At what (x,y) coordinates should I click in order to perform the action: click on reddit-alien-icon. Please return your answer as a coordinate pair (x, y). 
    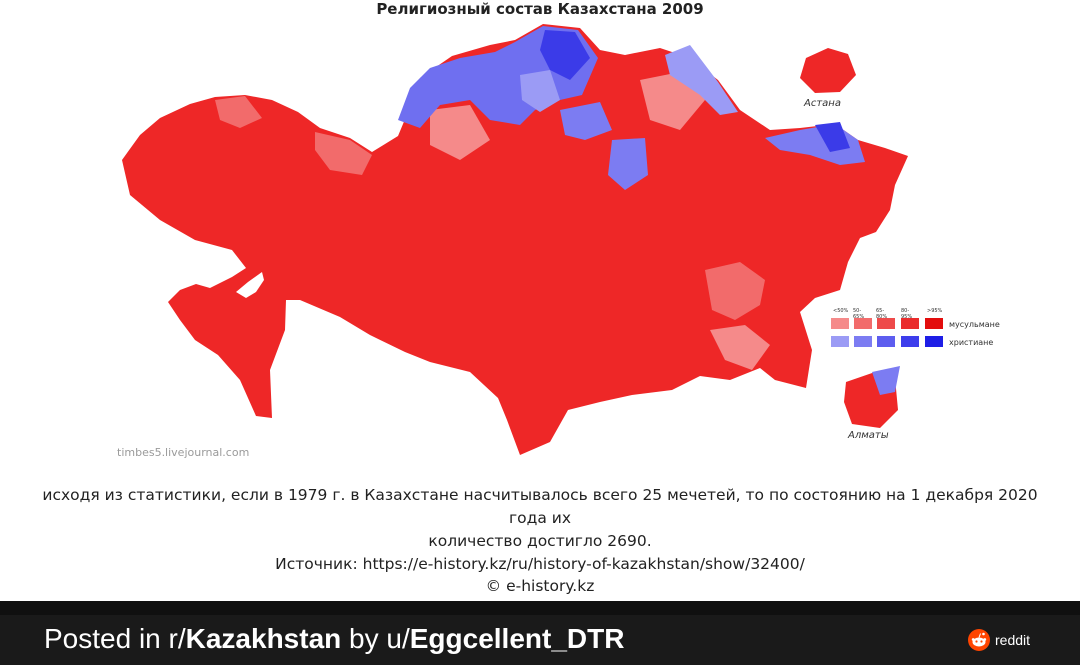
    Looking at the image, I should click on (979, 640).